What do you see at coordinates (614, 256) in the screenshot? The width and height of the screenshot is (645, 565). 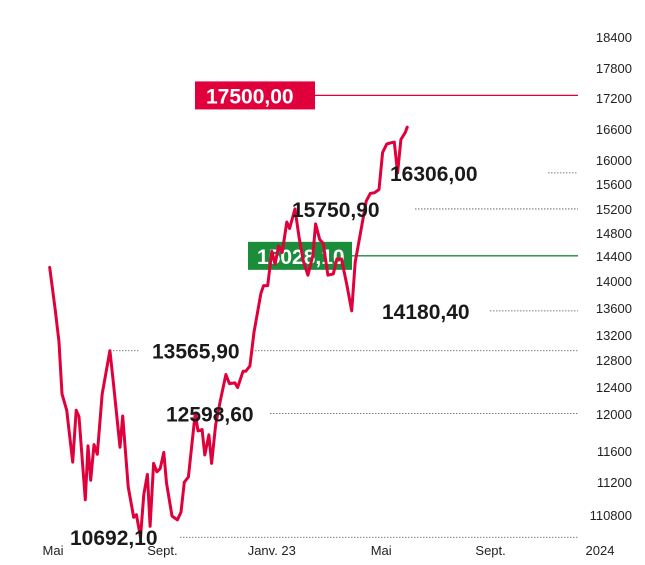 I see `y-tick-label: 14400` at bounding box center [614, 256].